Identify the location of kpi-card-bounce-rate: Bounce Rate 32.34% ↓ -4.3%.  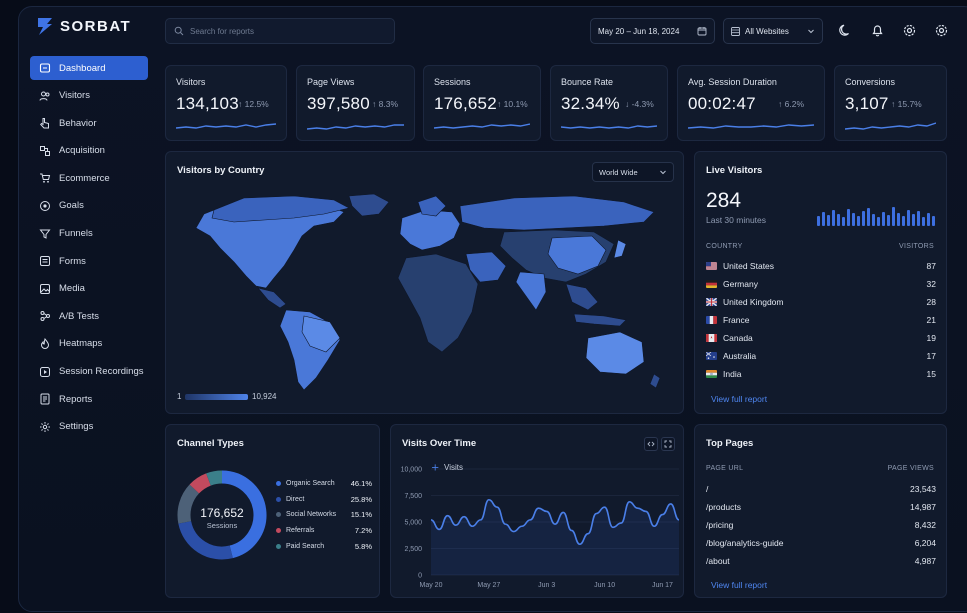
(609, 103).